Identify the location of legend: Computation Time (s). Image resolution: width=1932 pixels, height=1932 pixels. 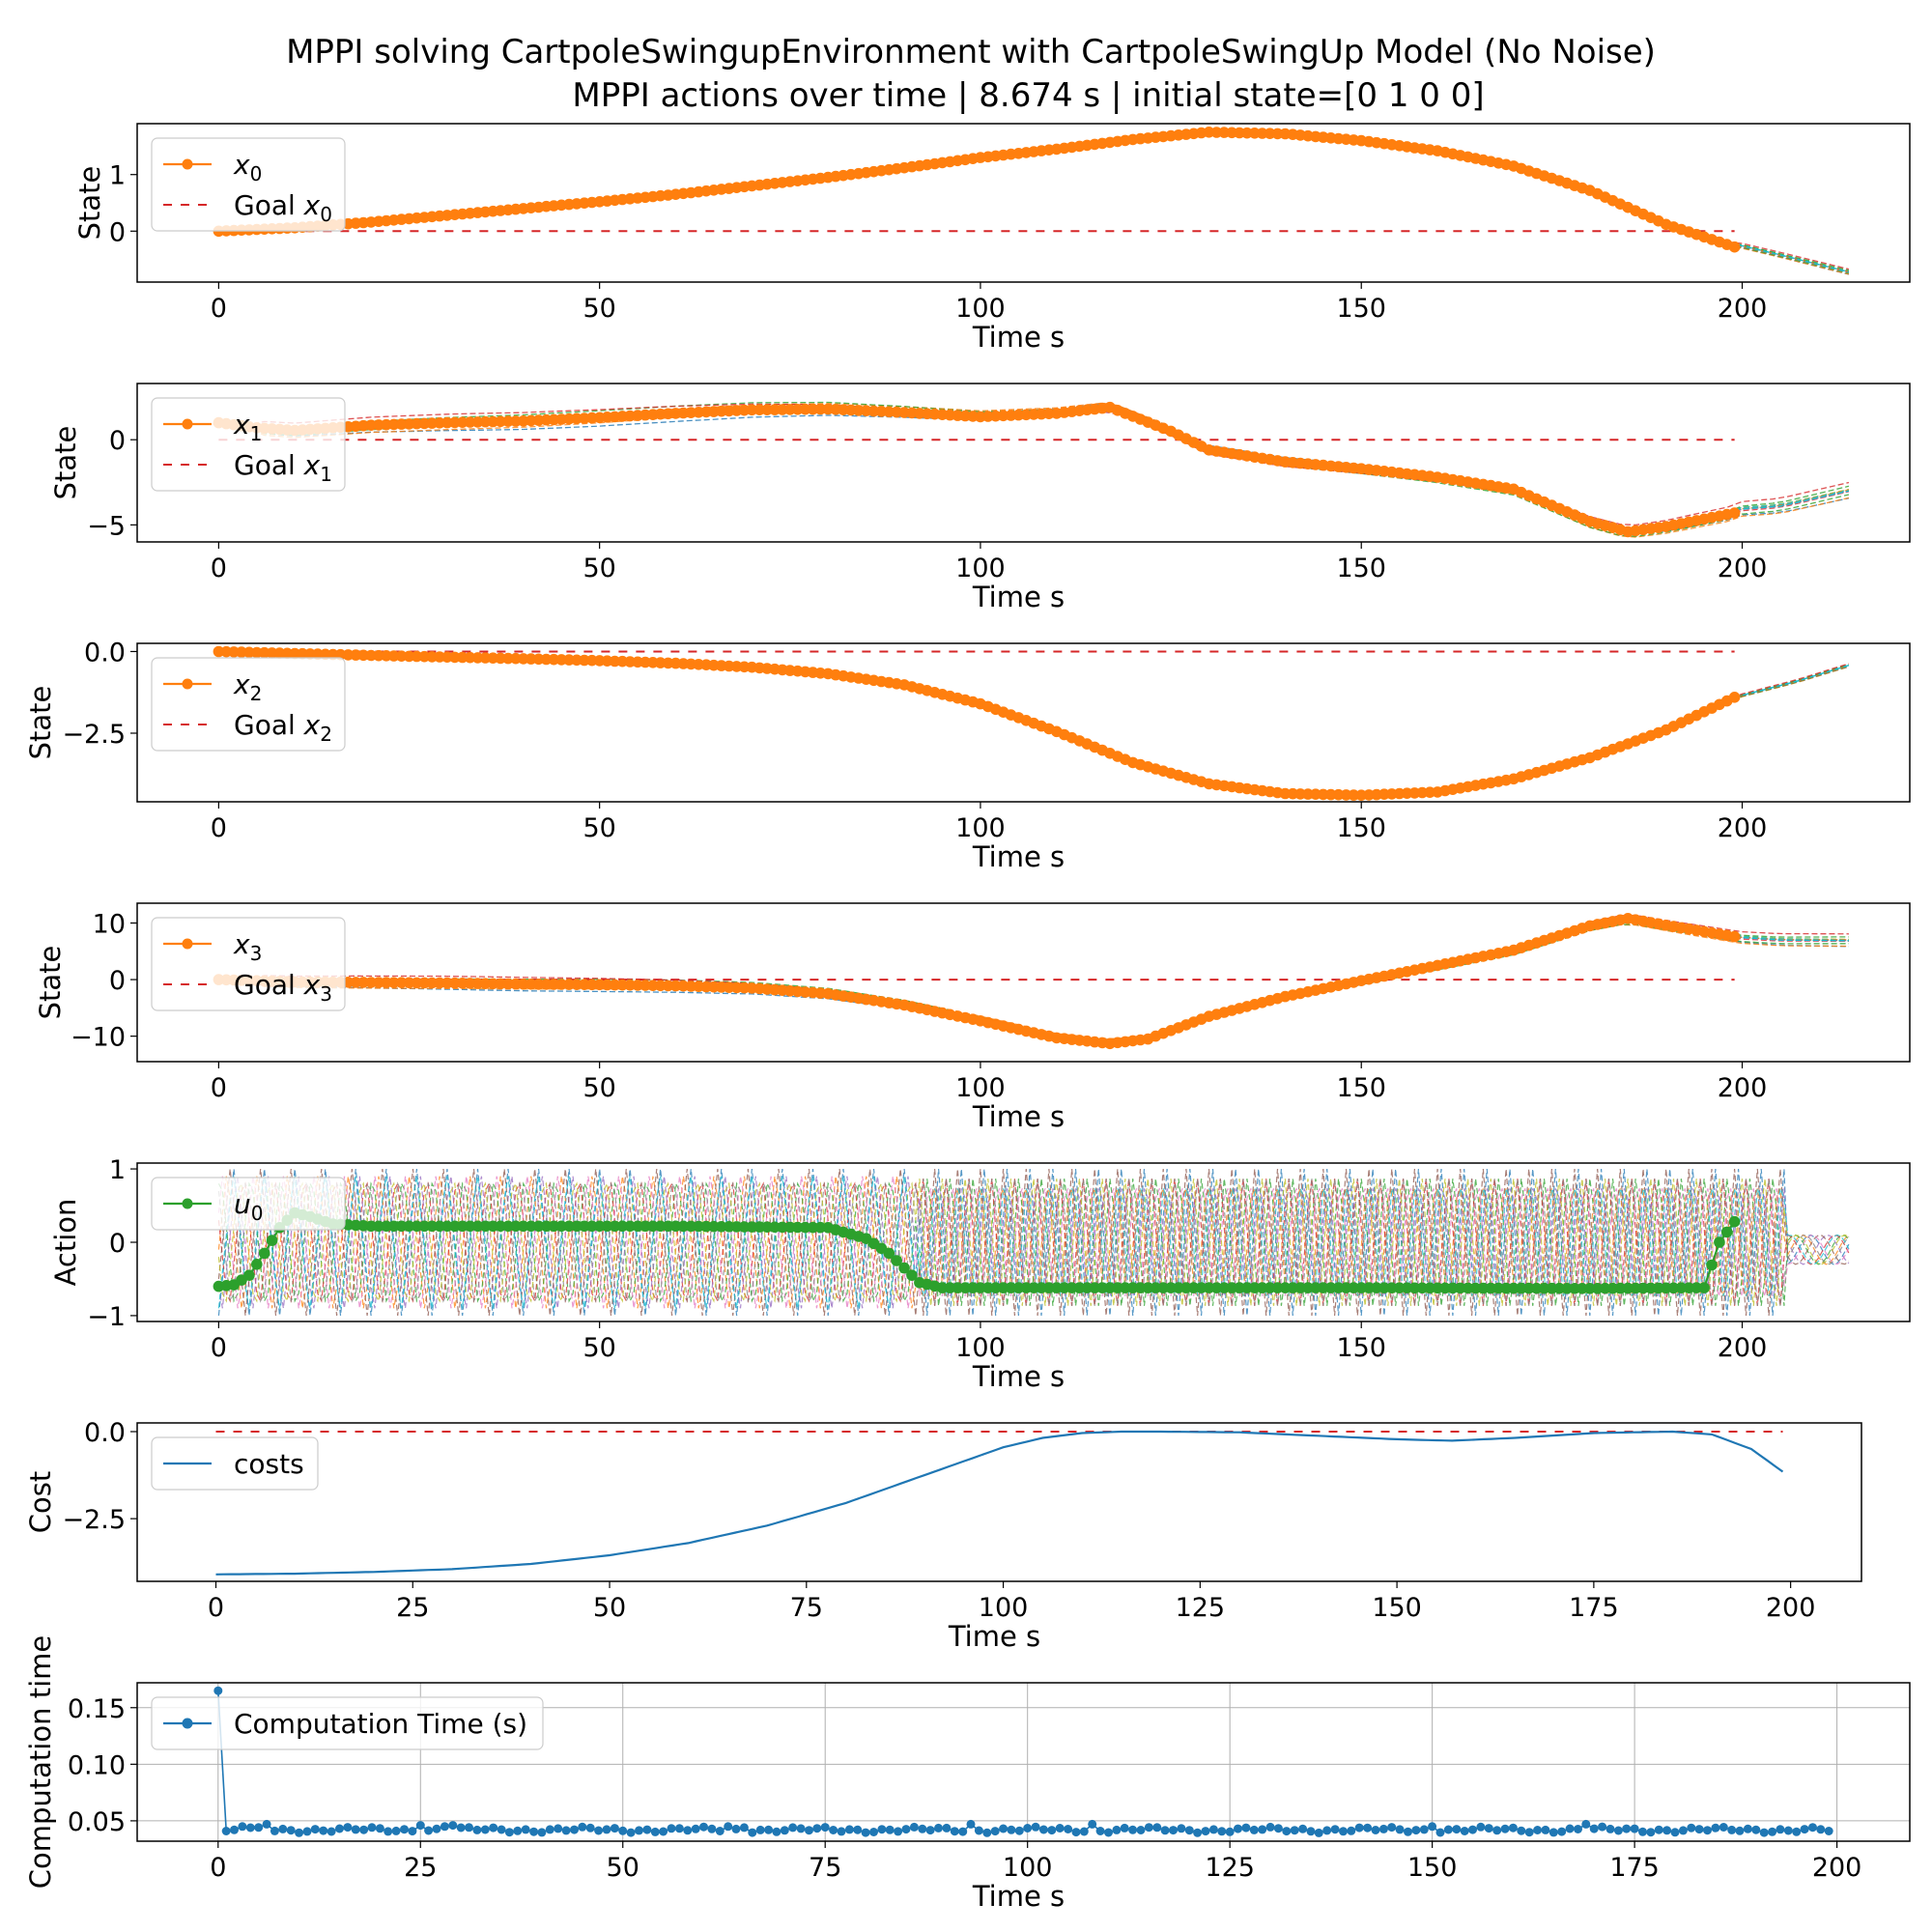
(347, 1723).